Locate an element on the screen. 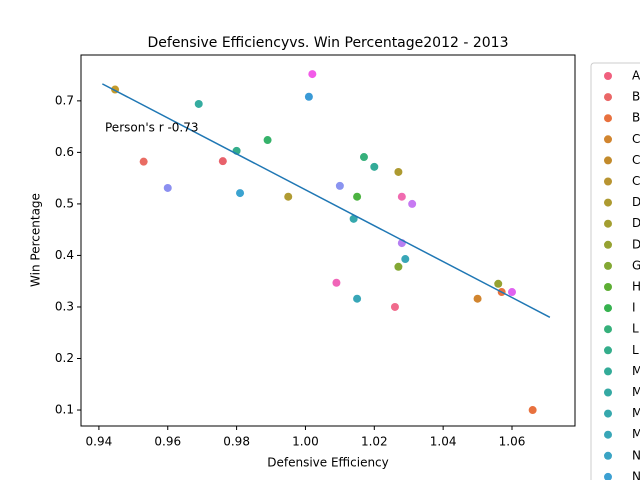 The width and height of the screenshot is (640, 480). x-tick-label: 1.02 is located at coordinates (374, 442).